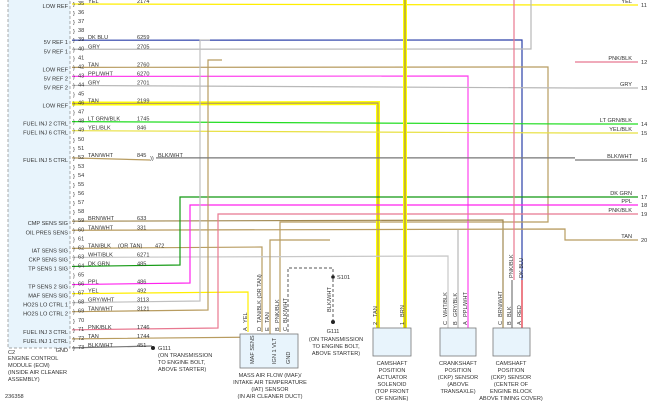 This screenshot has width=650, height=402. Describe the element at coordinates (47, 233) in the screenshot. I see `ecm-pin-function: OIL PRES SENS` at that location.